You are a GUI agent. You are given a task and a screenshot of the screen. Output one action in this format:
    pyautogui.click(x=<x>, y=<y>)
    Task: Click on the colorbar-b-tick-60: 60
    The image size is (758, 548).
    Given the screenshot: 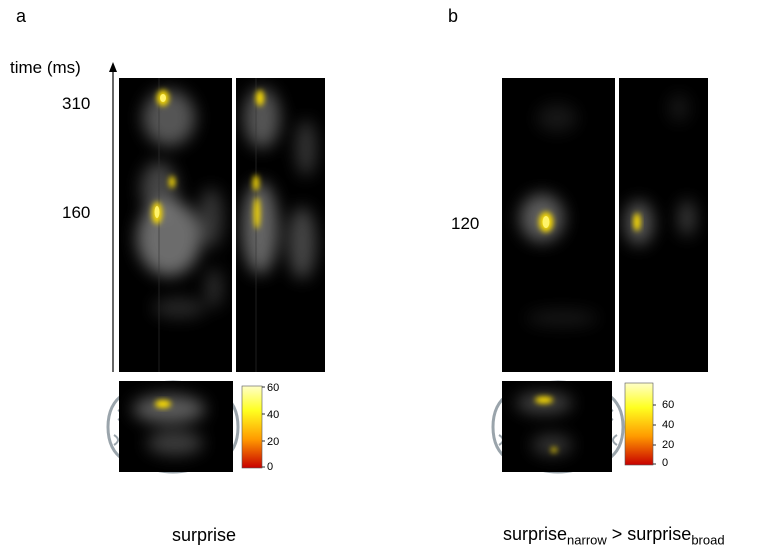 What is the action you would take?
    pyautogui.click(x=668, y=405)
    